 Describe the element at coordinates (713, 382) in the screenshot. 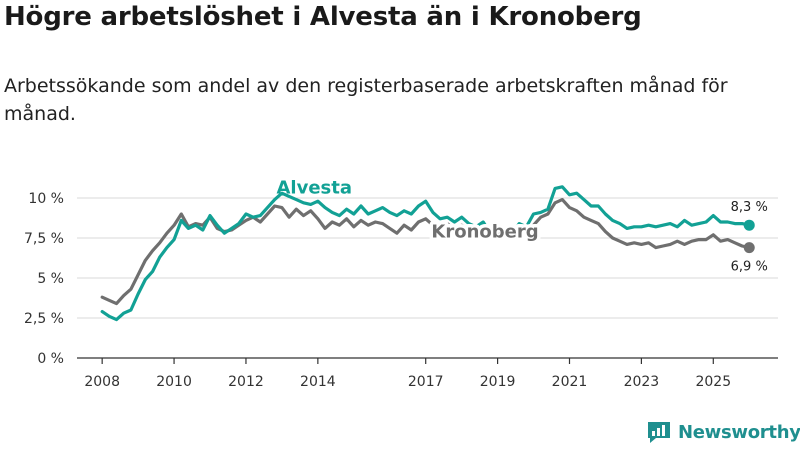

I see `x-tick-label: 2025` at that location.